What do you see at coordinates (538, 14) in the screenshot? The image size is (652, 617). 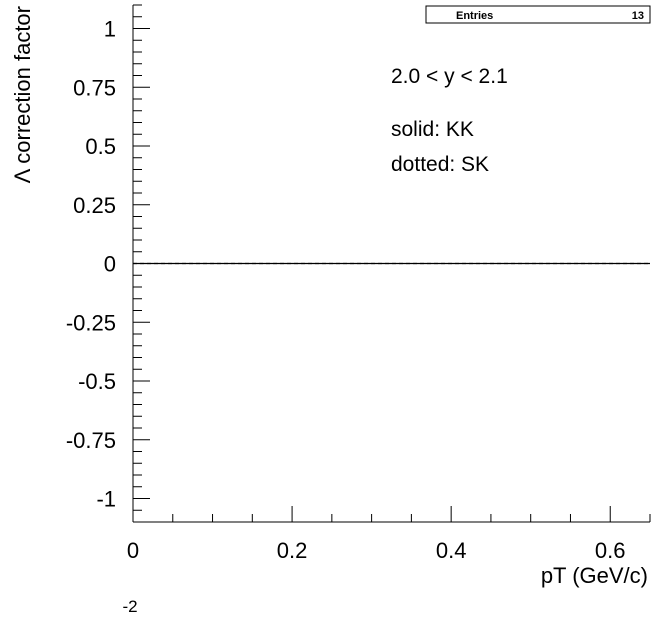 I see `stats-box: Entries 13` at bounding box center [538, 14].